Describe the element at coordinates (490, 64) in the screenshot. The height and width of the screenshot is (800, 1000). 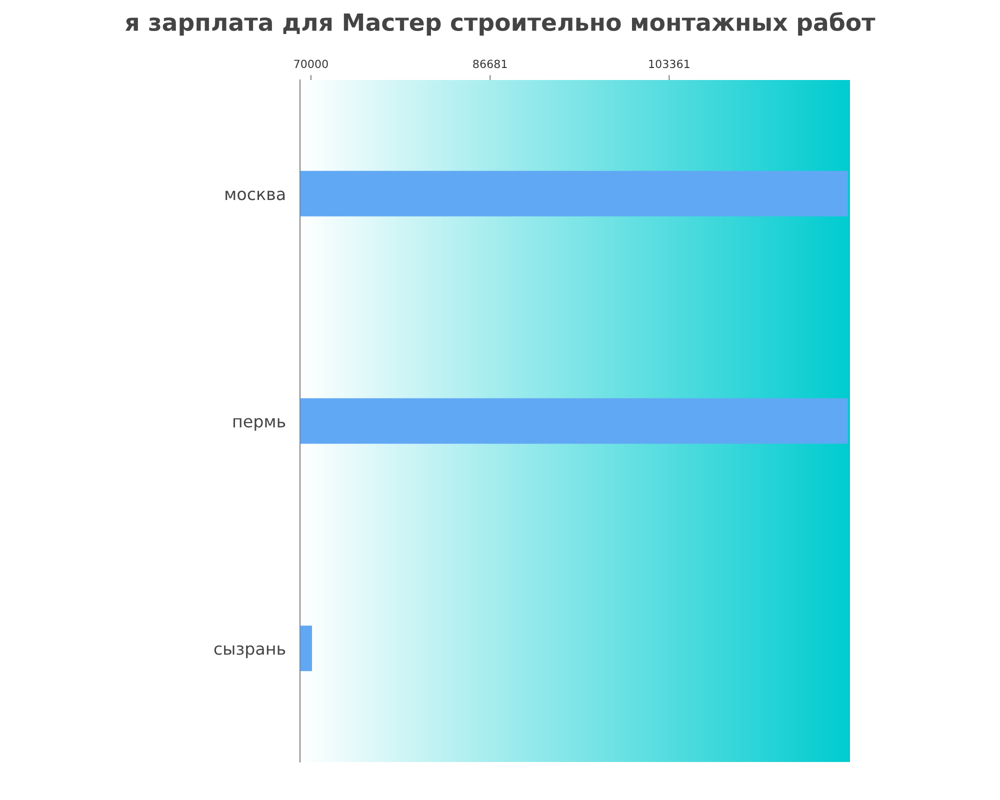
I see `x-tick-label: 86681` at that location.